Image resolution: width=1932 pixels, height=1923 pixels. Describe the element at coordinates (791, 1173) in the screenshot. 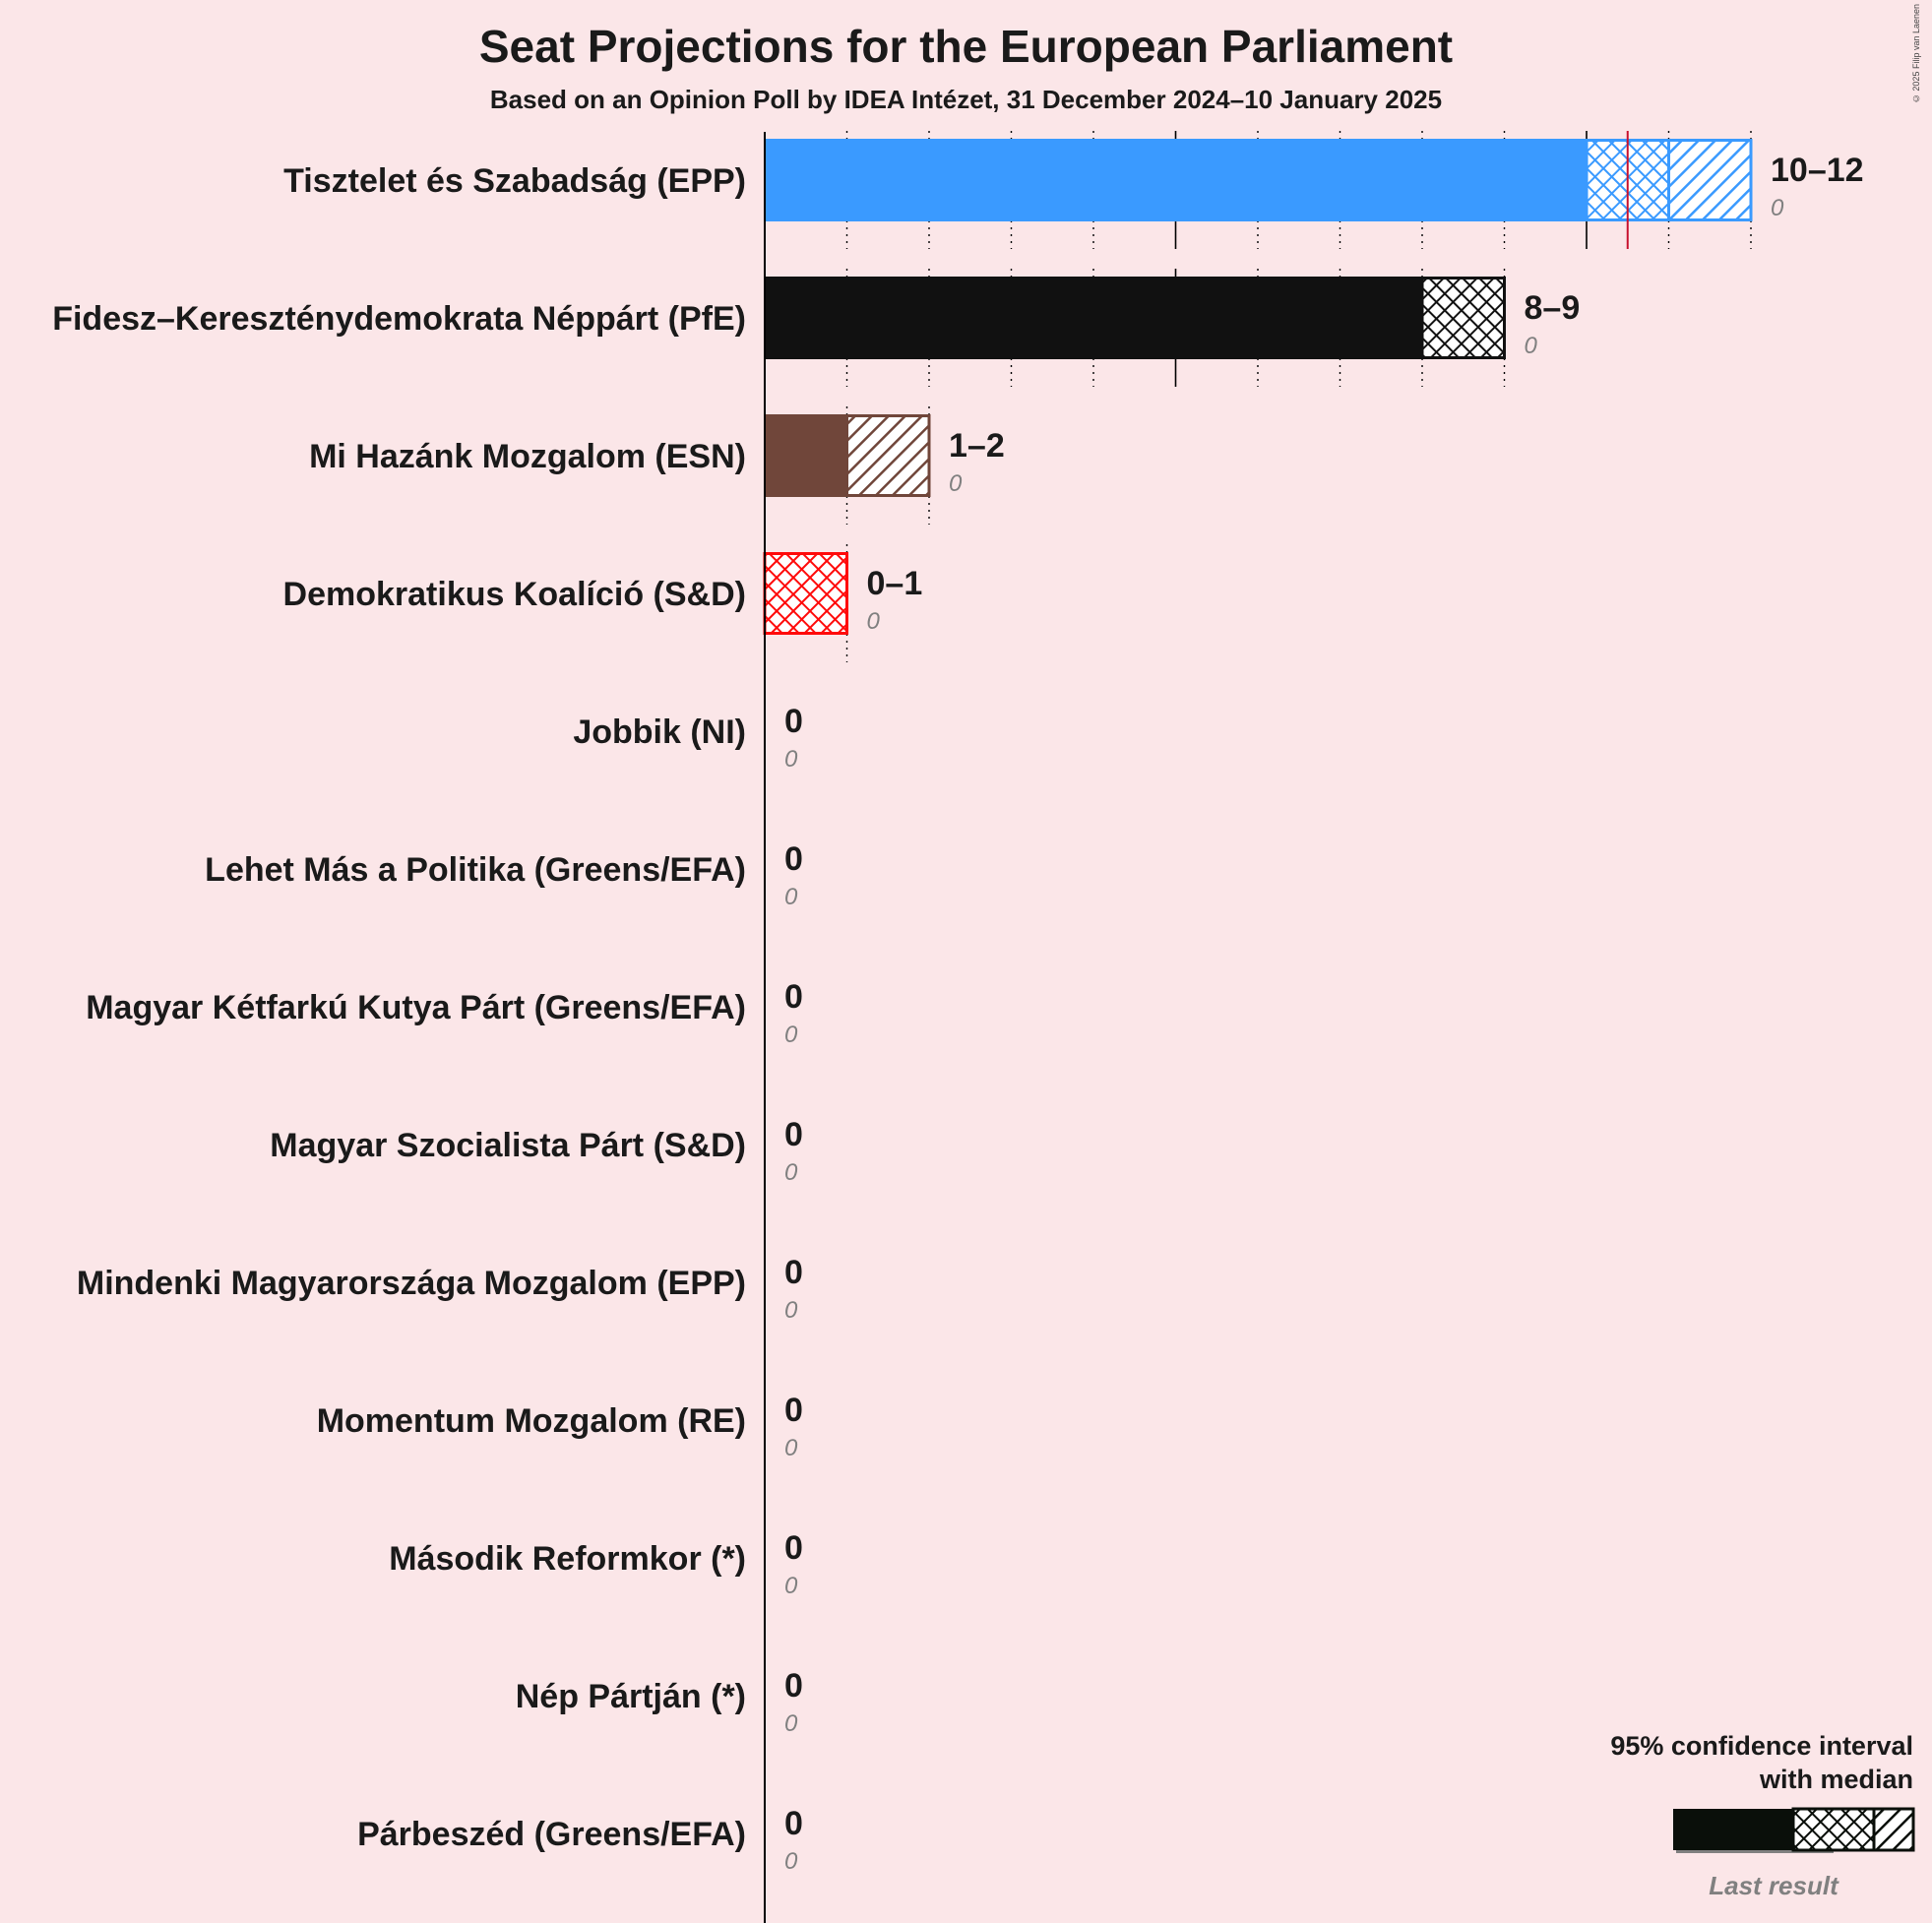

I see `last-result-label-magyar-szocialista-part-s-d: 0` at that location.